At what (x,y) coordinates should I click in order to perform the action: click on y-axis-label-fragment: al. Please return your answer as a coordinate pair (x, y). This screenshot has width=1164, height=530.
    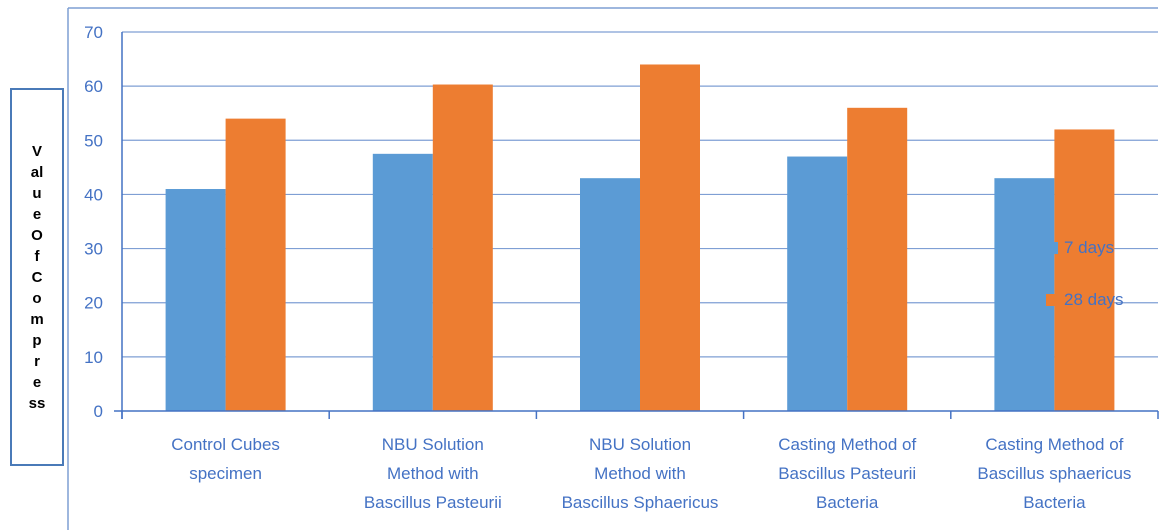
    Looking at the image, I should click on (37, 172).